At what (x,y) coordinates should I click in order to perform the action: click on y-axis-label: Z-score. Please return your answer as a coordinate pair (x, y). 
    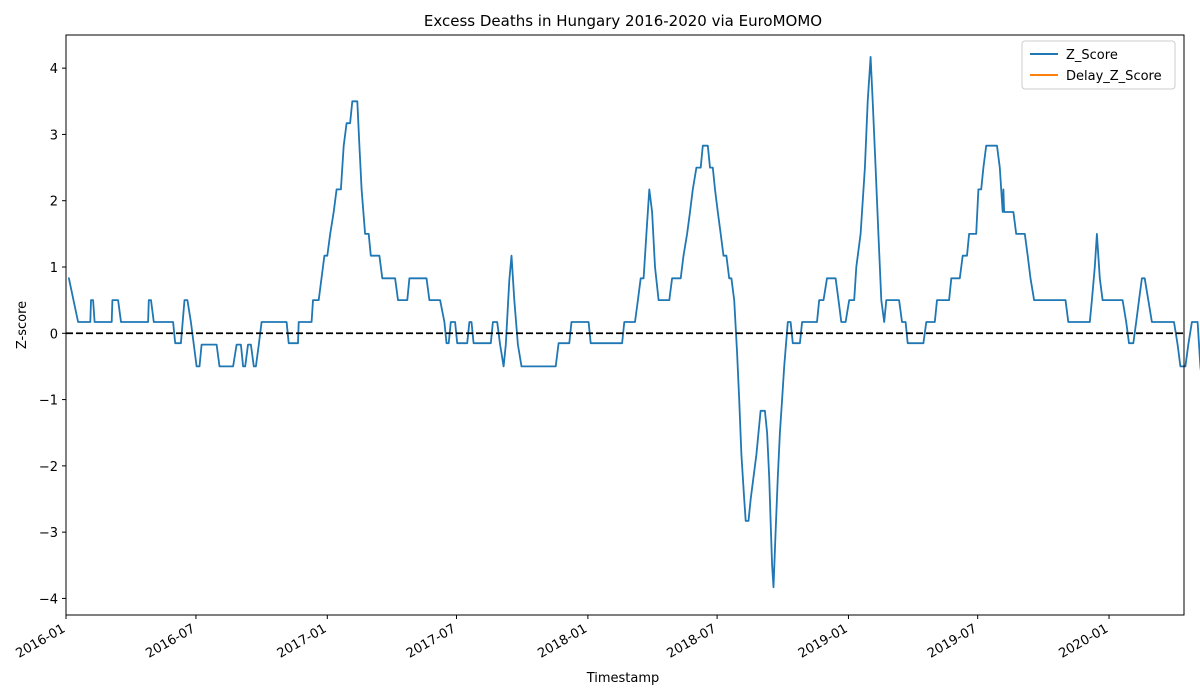
    Looking at the image, I should click on (22, 325).